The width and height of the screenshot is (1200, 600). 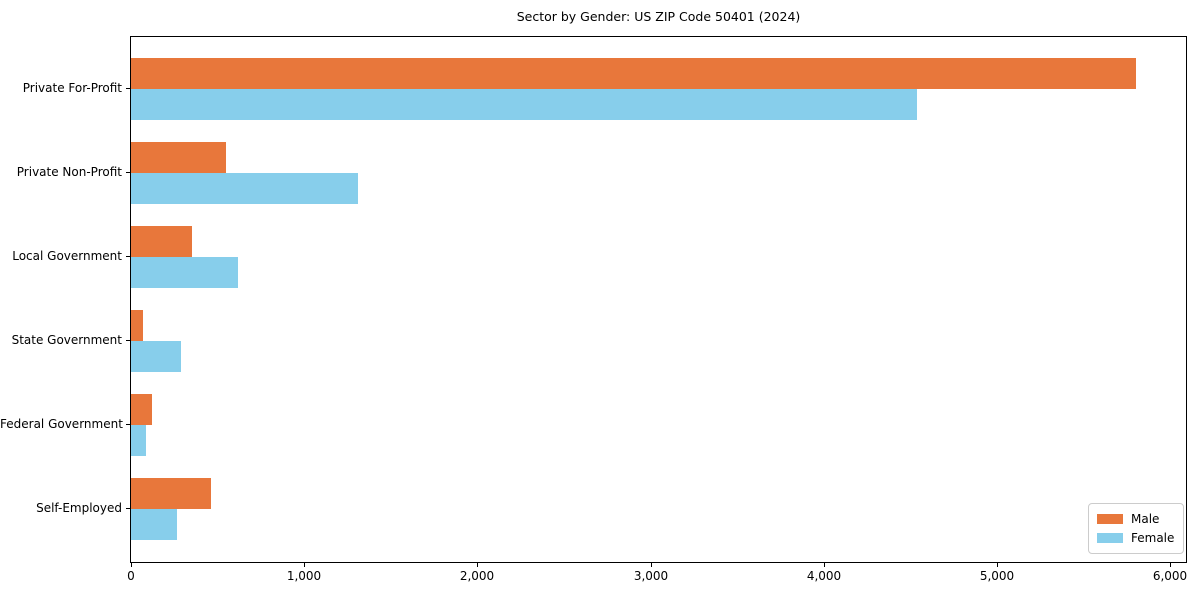 I want to click on bar-male-self-employed, so click(x=171, y=493).